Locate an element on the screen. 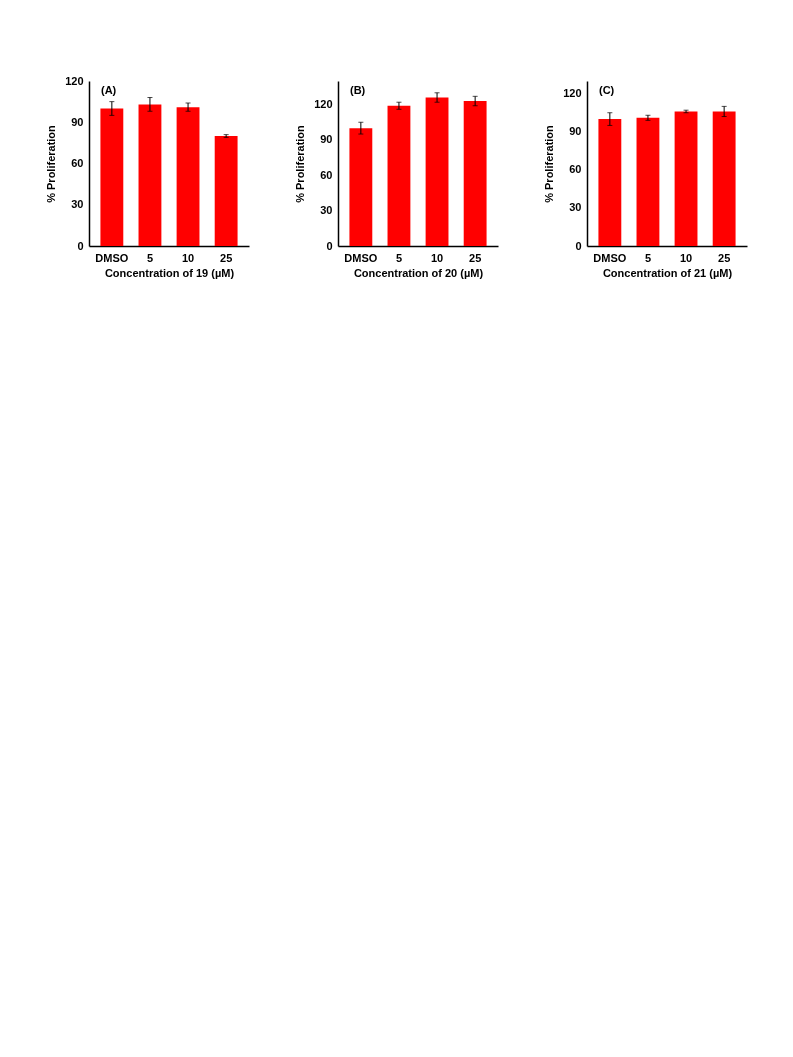 The width and height of the screenshot is (793, 1057). x-axis-title: Concentration of 21 (µM) is located at coordinates (667, 272).